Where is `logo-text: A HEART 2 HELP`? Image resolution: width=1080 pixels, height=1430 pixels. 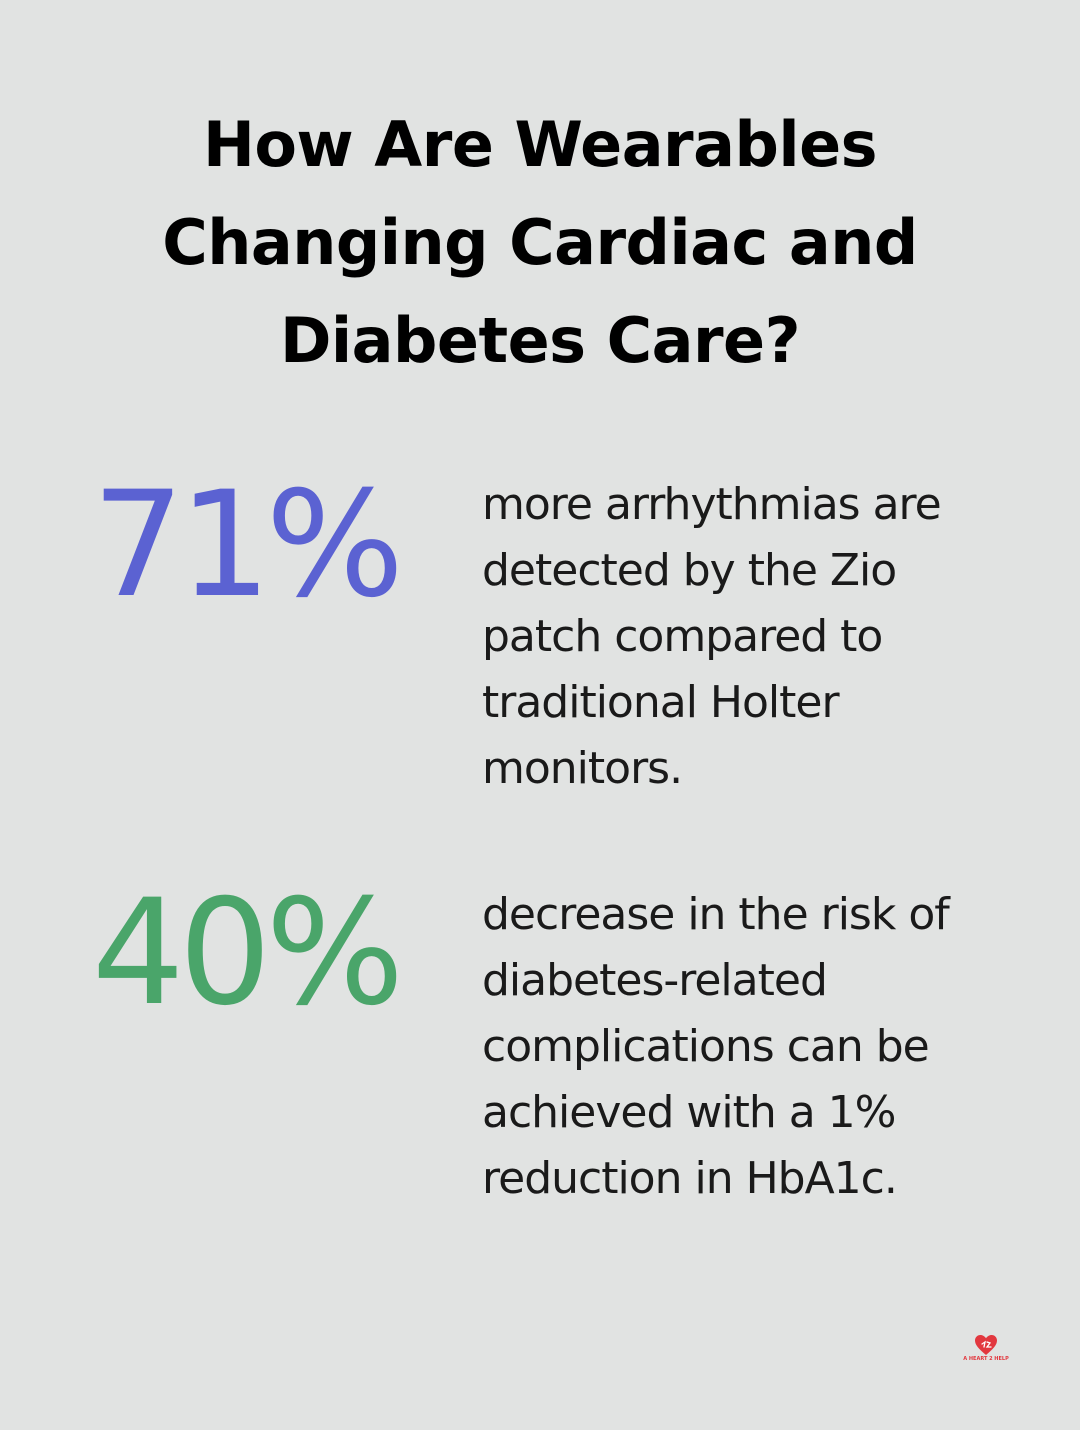
logo-text: A HEART 2 HELP is located at coordinates (986, 1359).